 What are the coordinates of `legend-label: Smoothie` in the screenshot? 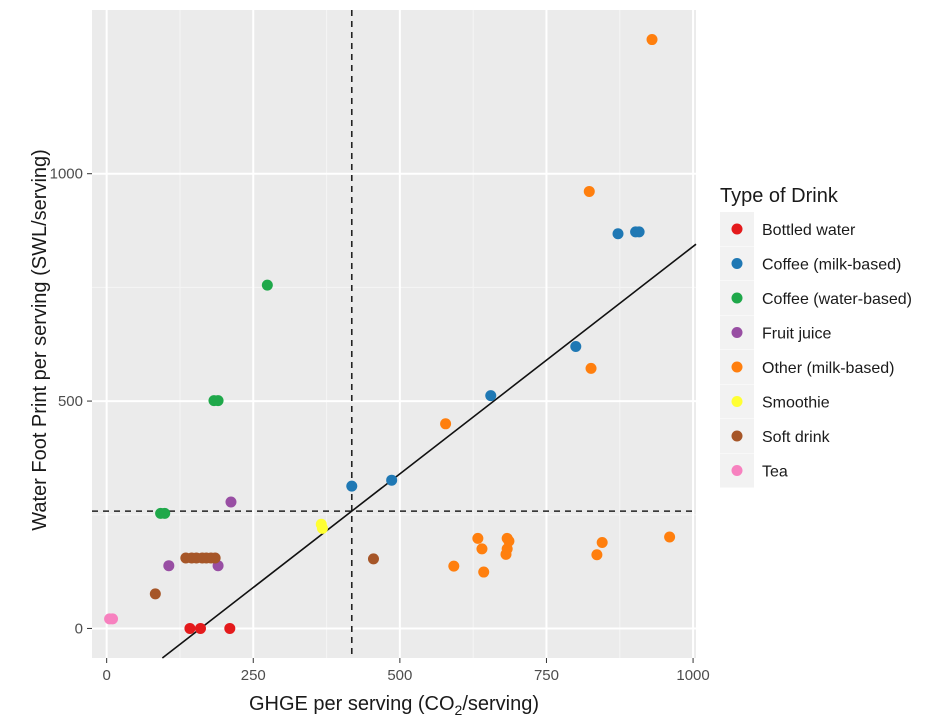 It's located at (796, 403).